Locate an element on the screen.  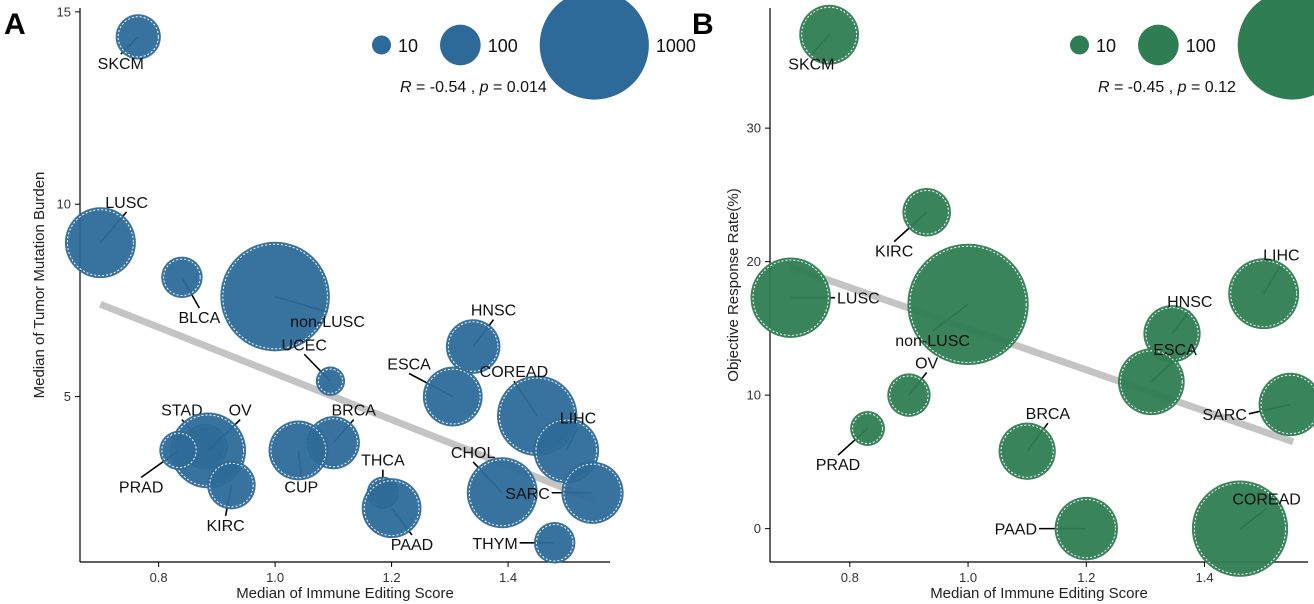
x-tick-label: 0.8 is located at coordinates (159, 577).